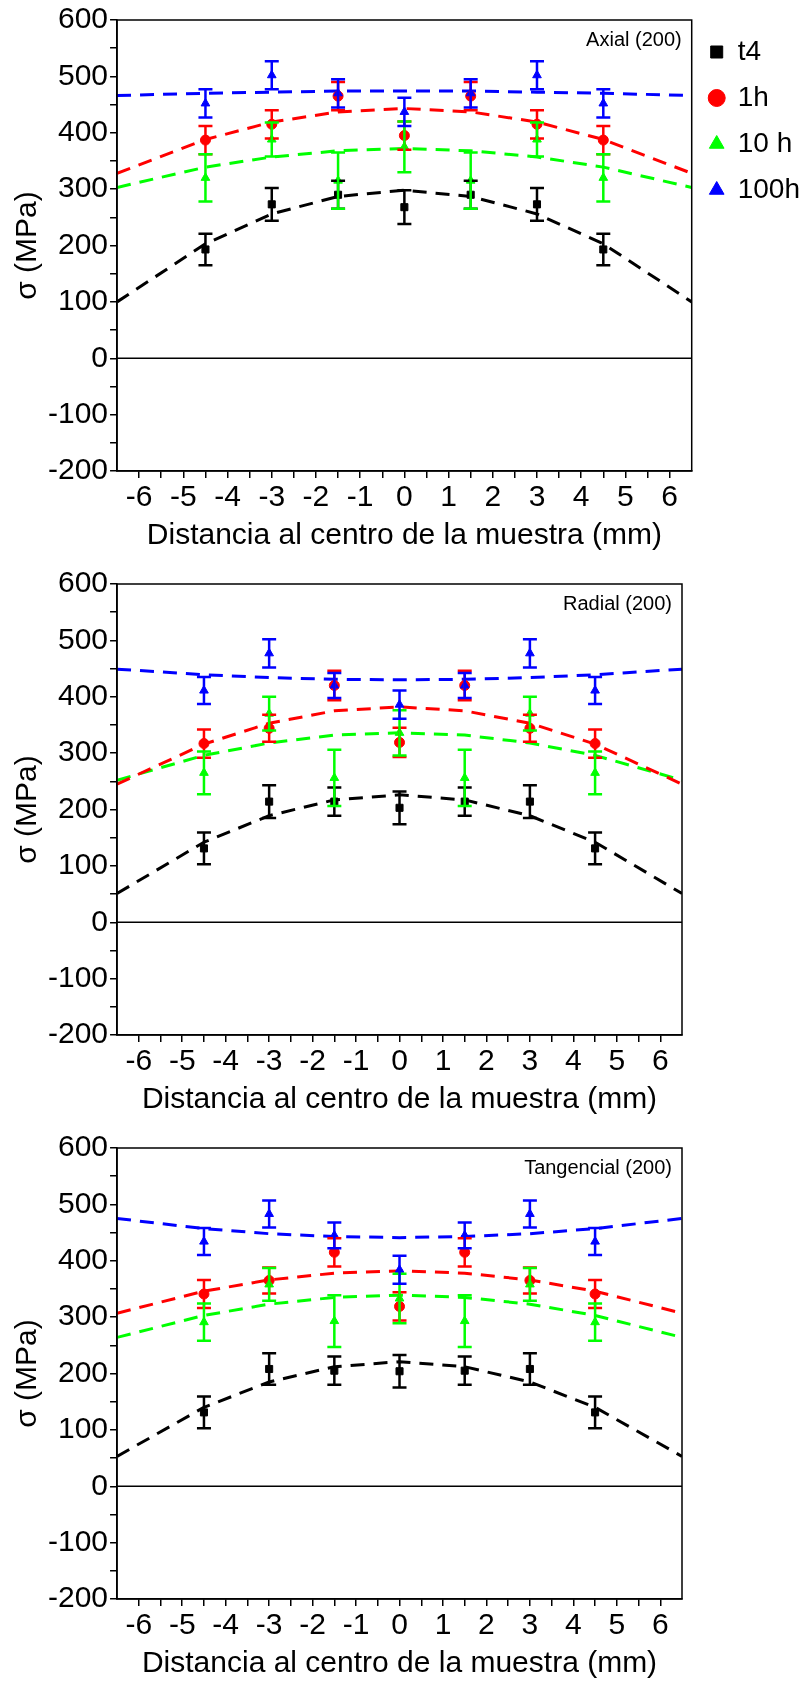 The height and width of the screenshot is (1693, 810). Describe the element at coordinates (749, 50) in the screenshot. I see `legend-label: t4` at that location.